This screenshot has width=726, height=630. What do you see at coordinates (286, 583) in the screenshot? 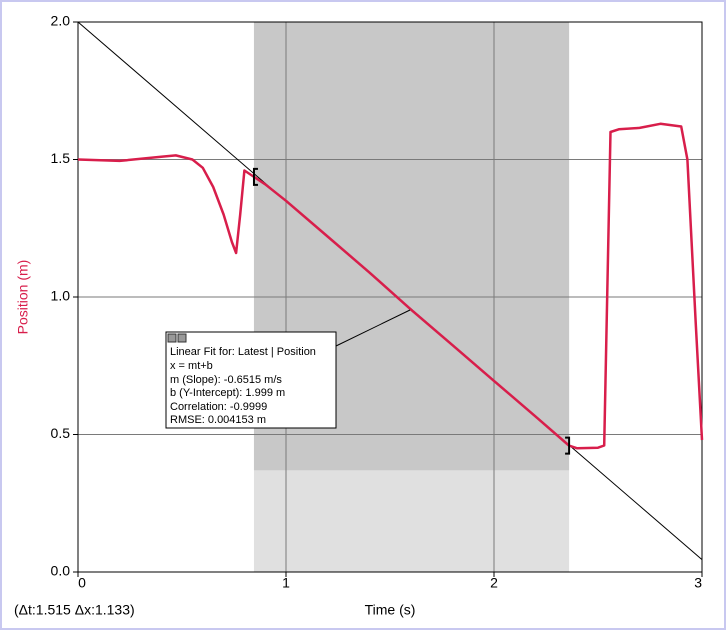
I see `x-tick-label: 1` at bounding box center [286, 583].